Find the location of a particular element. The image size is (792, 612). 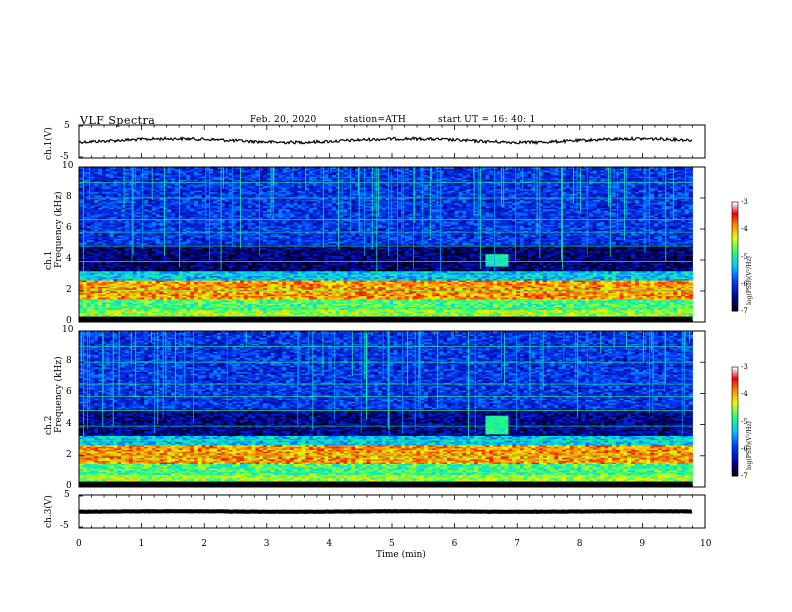

ch1-waveform-panel is located at coordinates (392, 141).